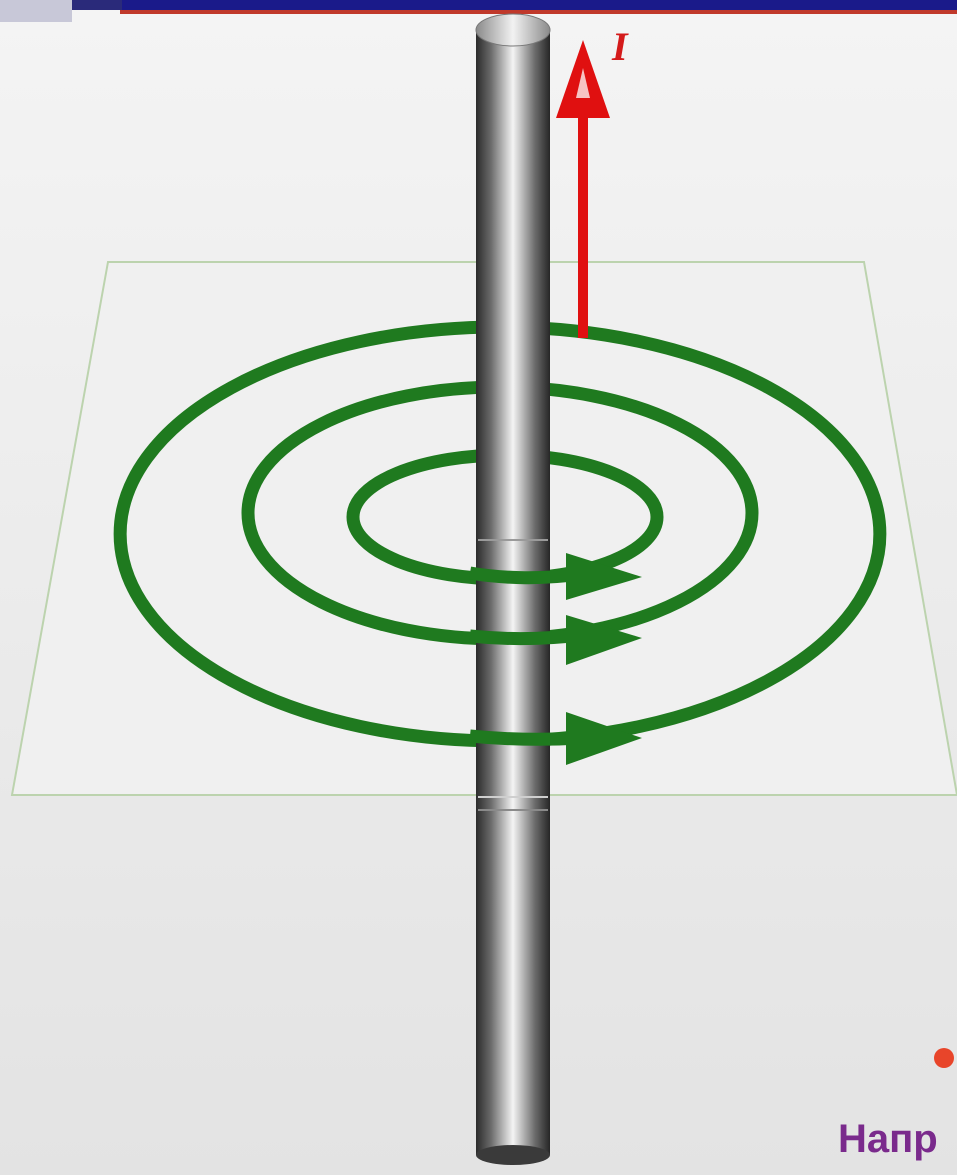 The image size is (957, 1175). Describe the element at coordinates (620, 46) in the screenshot. I see `current-label: I` at that location.